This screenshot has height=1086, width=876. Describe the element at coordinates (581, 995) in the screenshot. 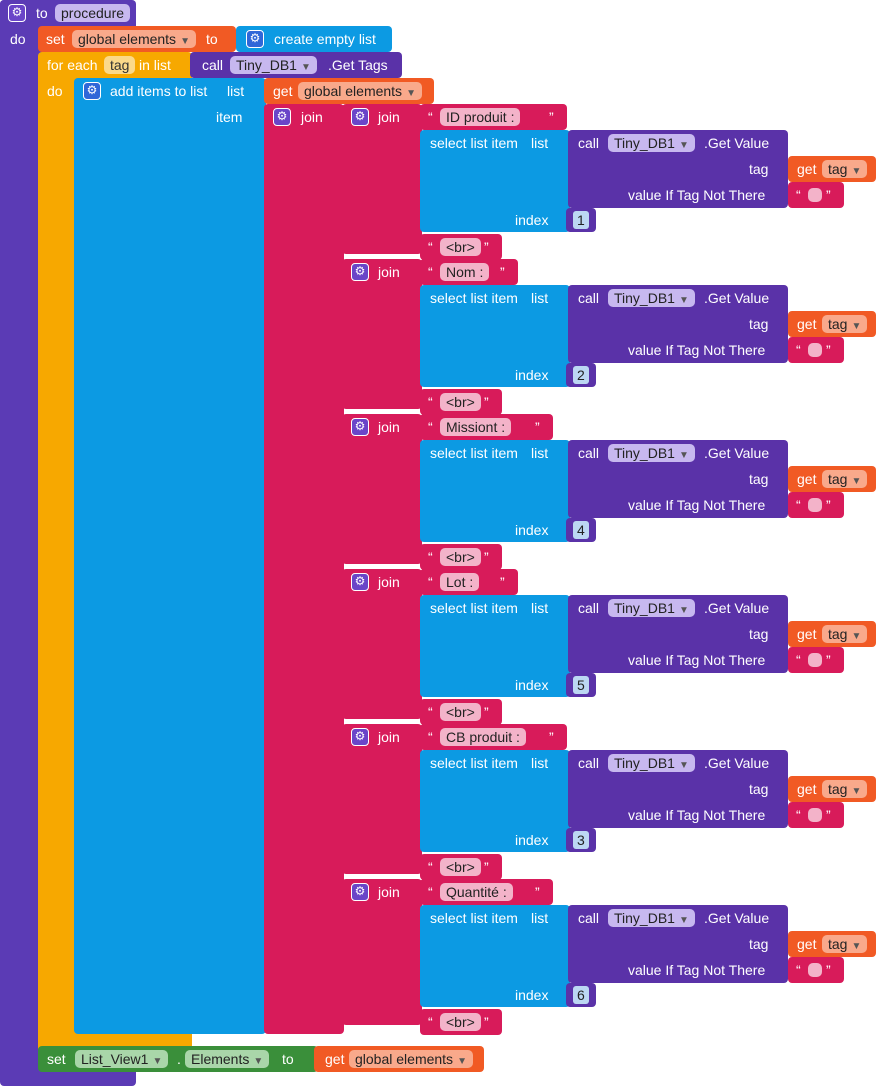

I see `index-number: 6` at that location.